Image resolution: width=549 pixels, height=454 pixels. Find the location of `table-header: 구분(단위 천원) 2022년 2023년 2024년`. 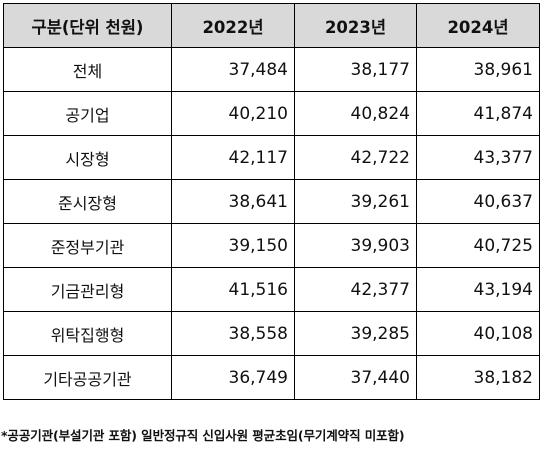

table-header: 구분(단위 천원) 2022년 2023년 2024년 is located at coordinates (271, 25).